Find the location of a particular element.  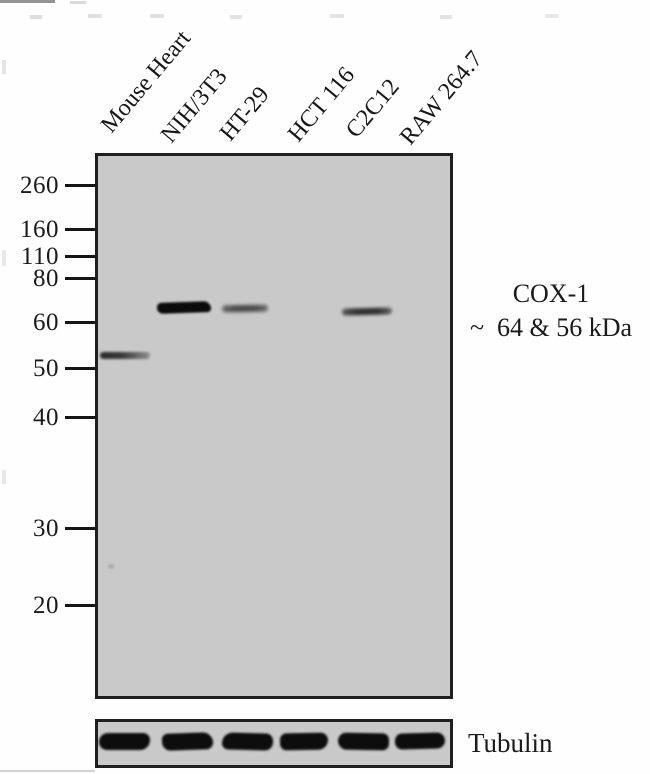

marker-110: 110 is located at coordinates (48, 256).